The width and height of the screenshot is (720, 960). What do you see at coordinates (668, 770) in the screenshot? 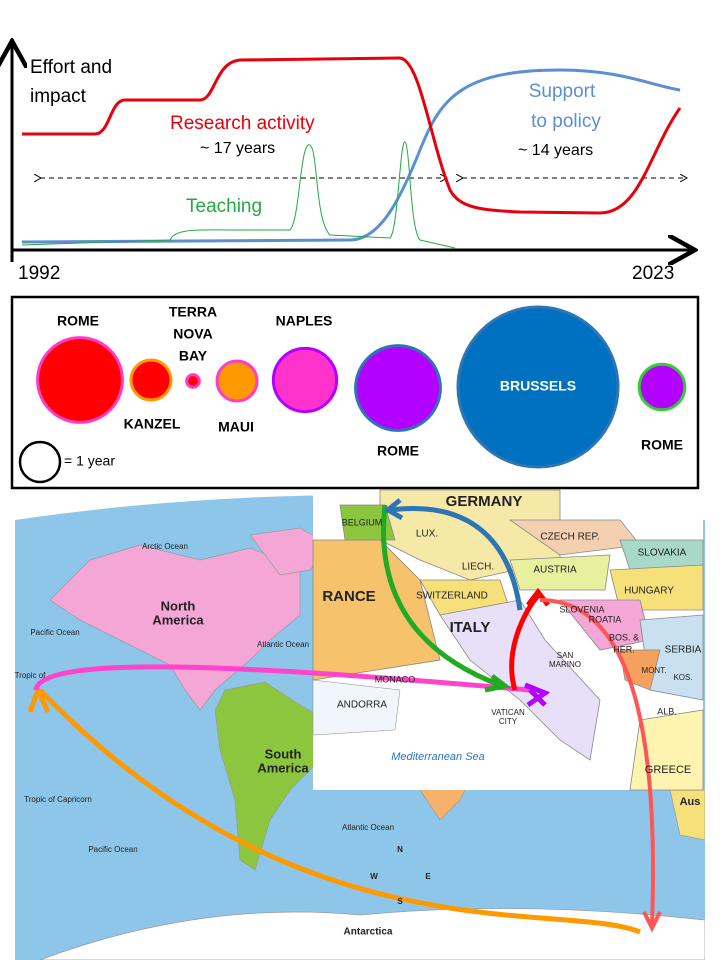
I see `map-label: GREECE` at bounding box center [668, 770].